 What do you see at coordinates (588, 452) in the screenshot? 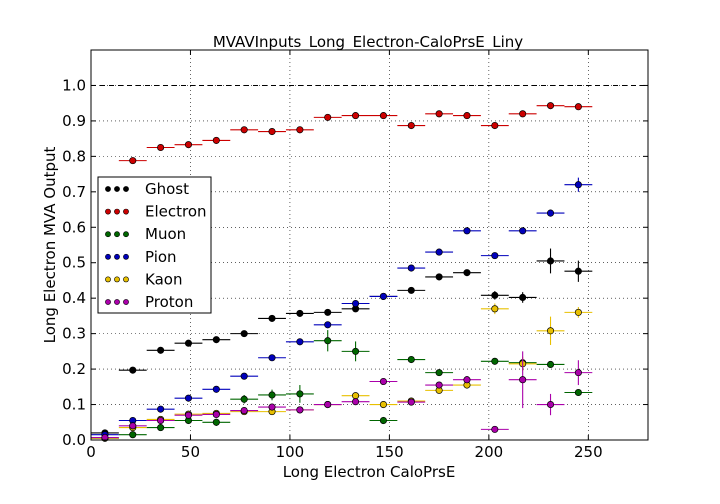
I see `x-tick-label: 250` at bounding box center [588, 452].